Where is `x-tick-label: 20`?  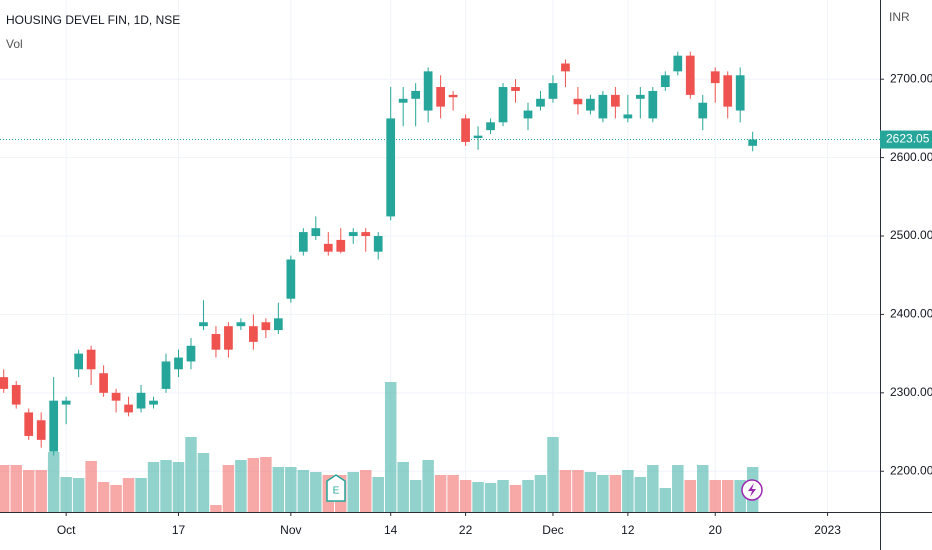 x-tick-label: 20 is located at coordinates (716, 530).